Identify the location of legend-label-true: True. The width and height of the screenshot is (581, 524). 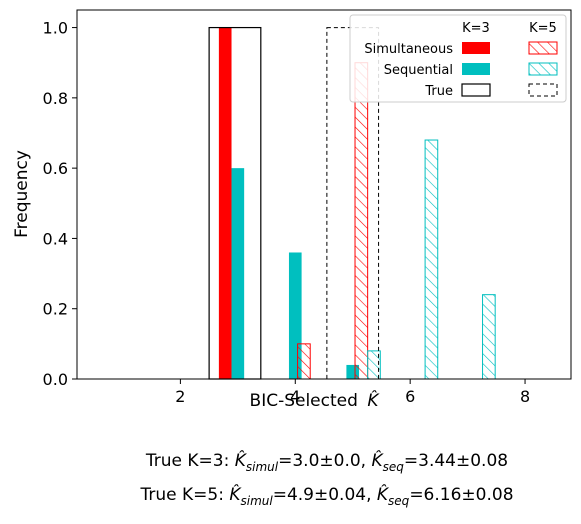
(438, 91).